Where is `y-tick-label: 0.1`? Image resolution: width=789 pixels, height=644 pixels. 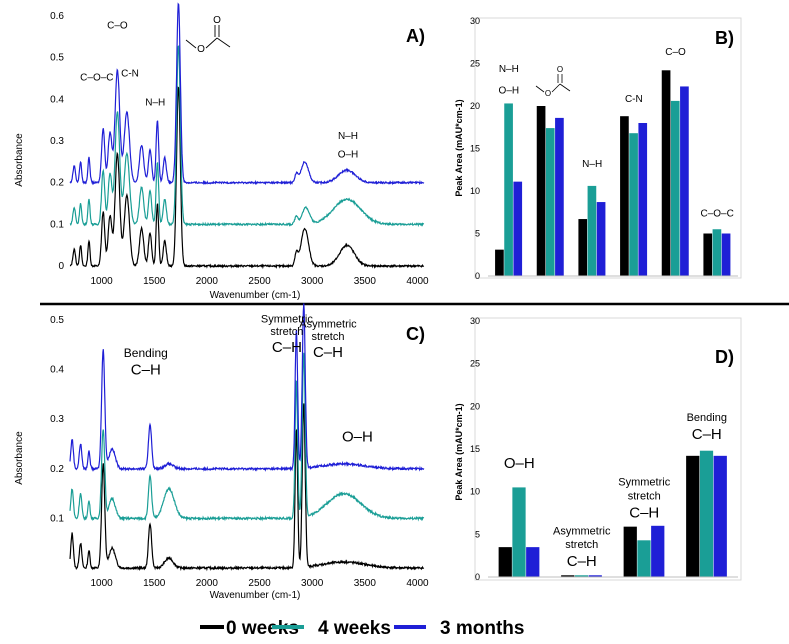
y-tick-label: 0.1 is located at coordinates (57, 518).